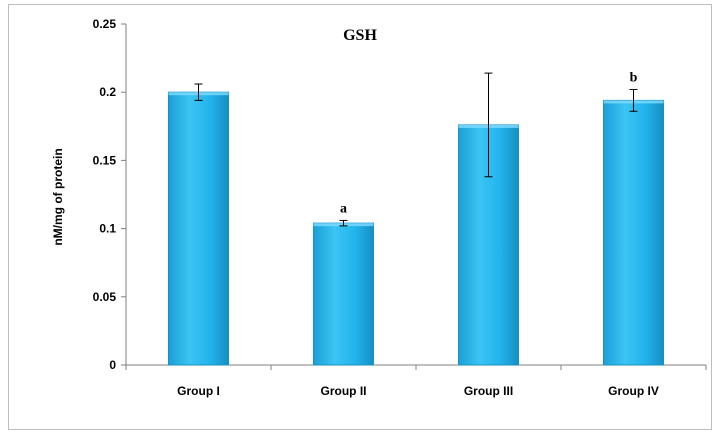 This screenshot has height=434, width=726. I want to click on x-category-label: Group IV, so click(633, 391).